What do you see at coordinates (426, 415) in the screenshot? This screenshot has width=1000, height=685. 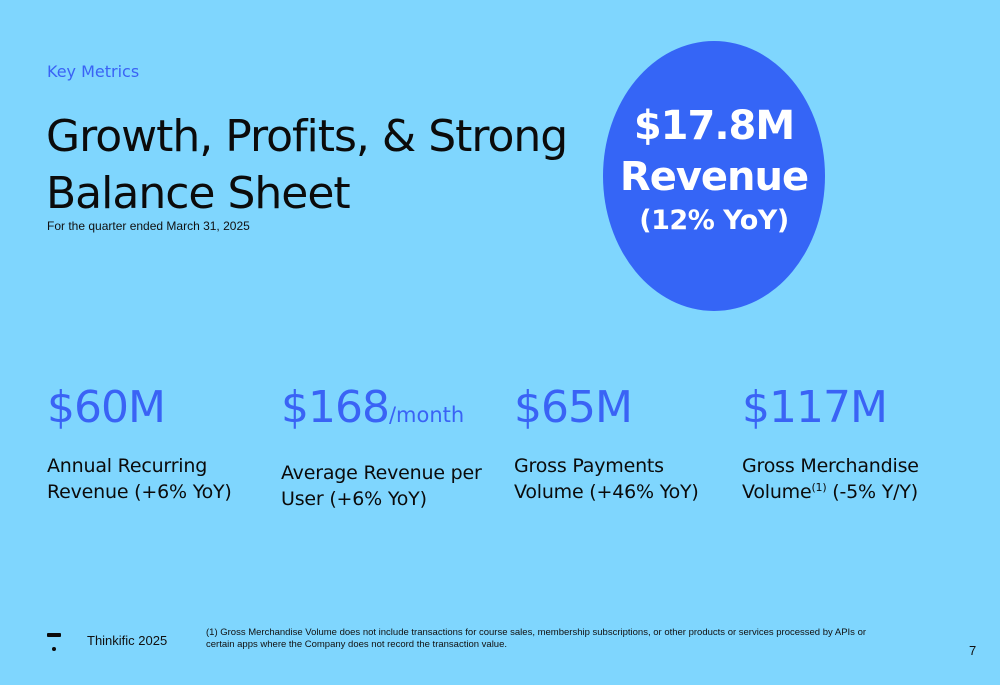 I see `metric-value-unit: /month` at bounding box center [426, 415].